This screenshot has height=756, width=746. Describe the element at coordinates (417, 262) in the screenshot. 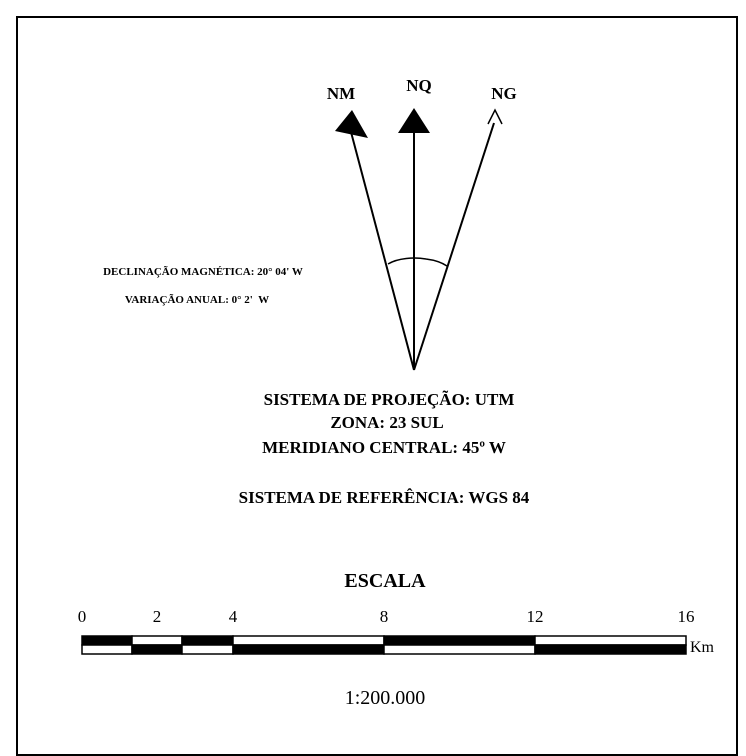

I see `declination-arc` at that location.